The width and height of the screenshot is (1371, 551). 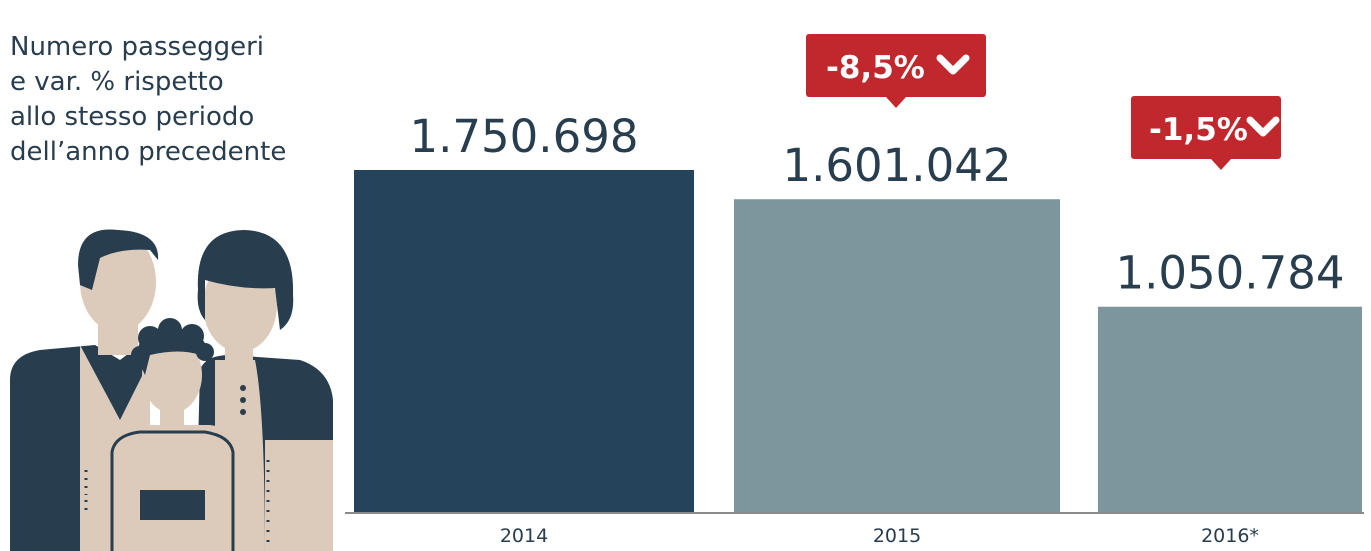 I want to click on value-label-2016: 1.050.784, so click(x=1229, y=273).